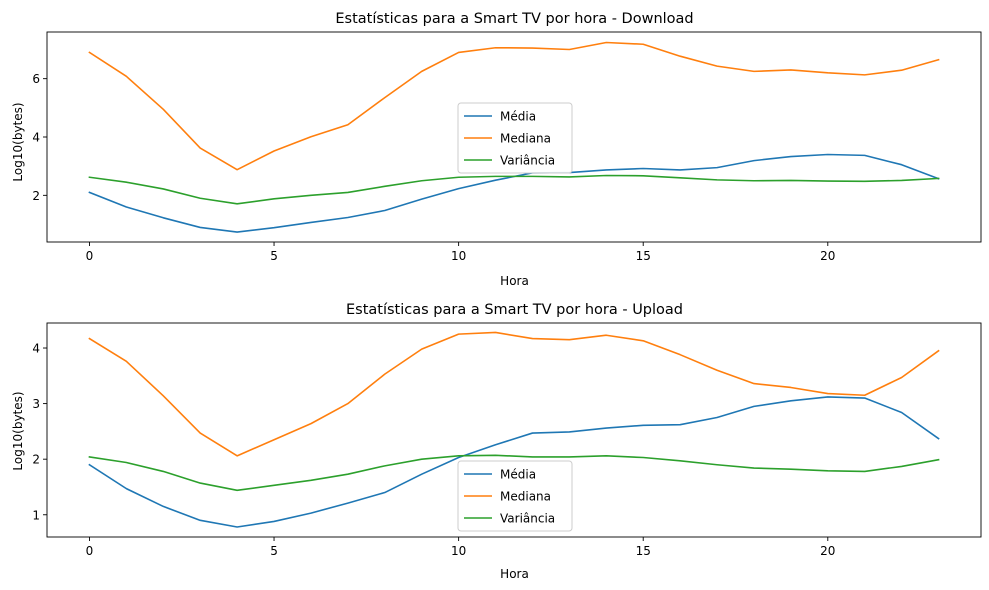  What do you see at coordinates (827, 256) in the screenshot?
I see `download-x-tick-label: 20` at bounding box center [827, 256].